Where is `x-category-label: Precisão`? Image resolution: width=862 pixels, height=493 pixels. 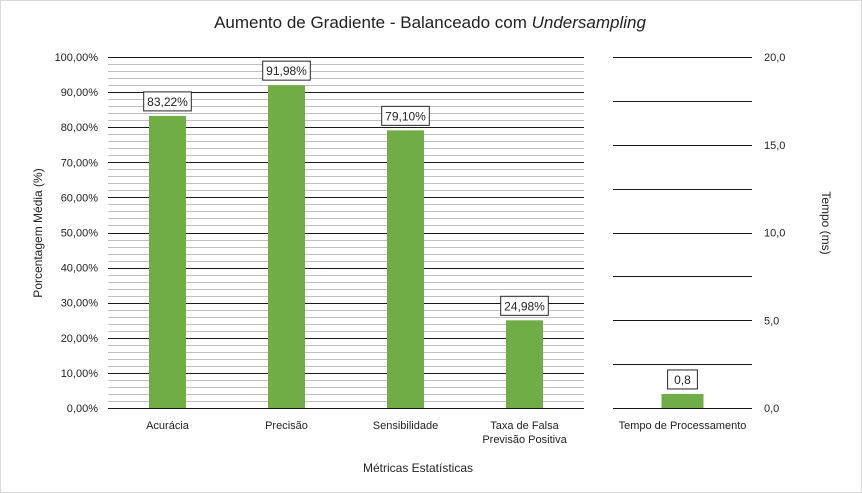 x-category-label: Precisão is located at coordinates (286, 426).